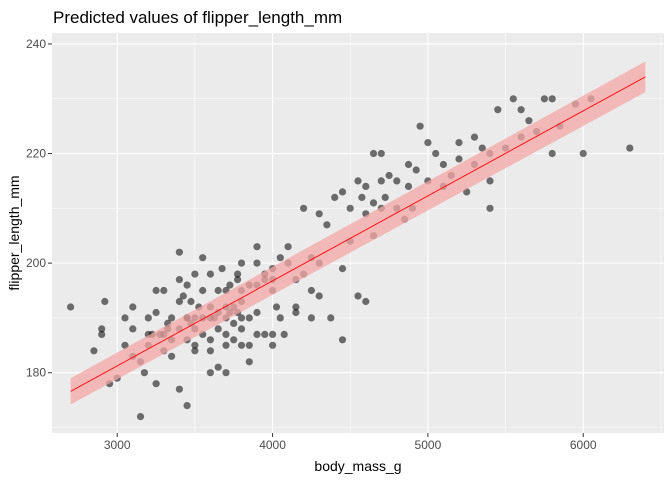  What do you see at coordinates (36, 154) in the screenshot?
I see `y-tick-label: 220` at bounding box center [36, 154].